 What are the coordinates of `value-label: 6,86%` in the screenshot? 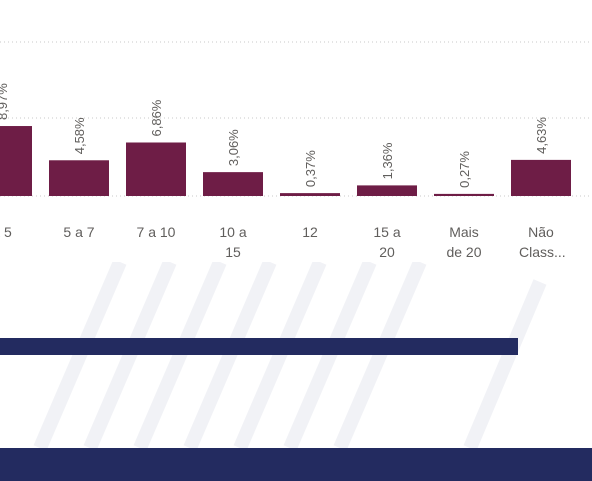 It's located at (156, 117).